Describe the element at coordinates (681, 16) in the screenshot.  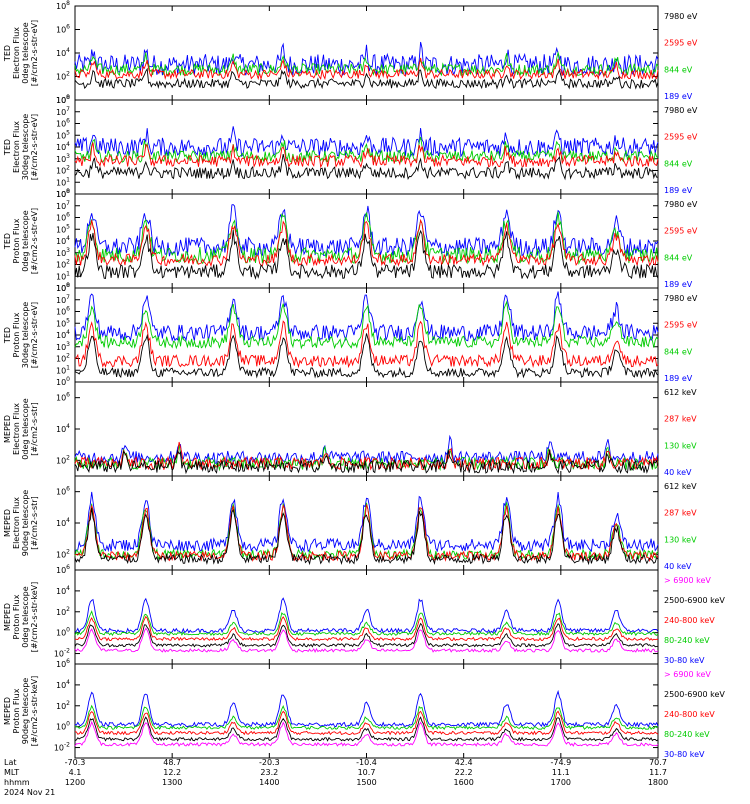
I see `legend-entry: 7980 eV` at that location.